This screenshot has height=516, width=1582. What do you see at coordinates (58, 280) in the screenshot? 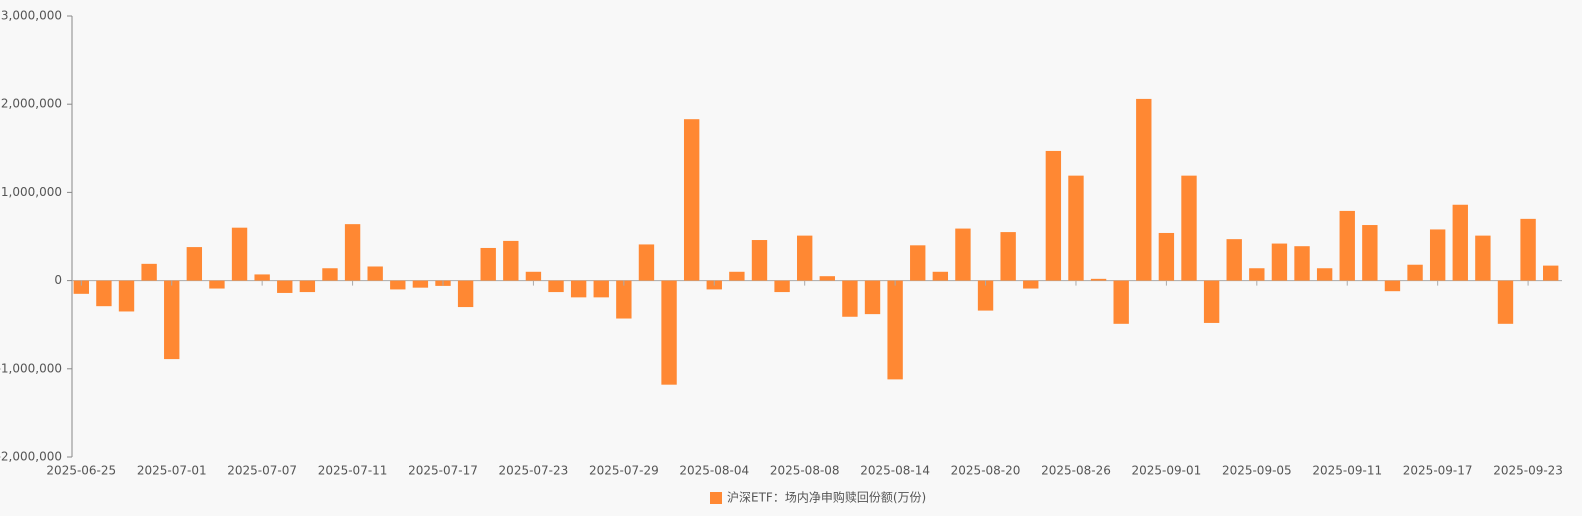
I see `y-tick-label: 0` at bounding box center [58, 280].